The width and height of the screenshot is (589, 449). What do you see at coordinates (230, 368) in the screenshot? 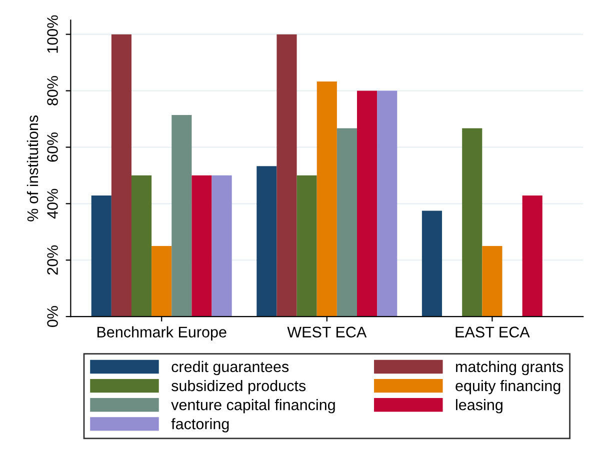
I see `legend-label: credit guarantees` at bounding box center [230, 368].